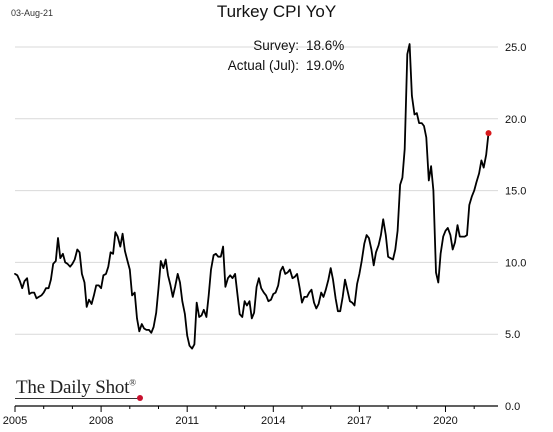 The width and height of the screenshot is (553, 432). I want to click on brand-underline, so click(78, 398).